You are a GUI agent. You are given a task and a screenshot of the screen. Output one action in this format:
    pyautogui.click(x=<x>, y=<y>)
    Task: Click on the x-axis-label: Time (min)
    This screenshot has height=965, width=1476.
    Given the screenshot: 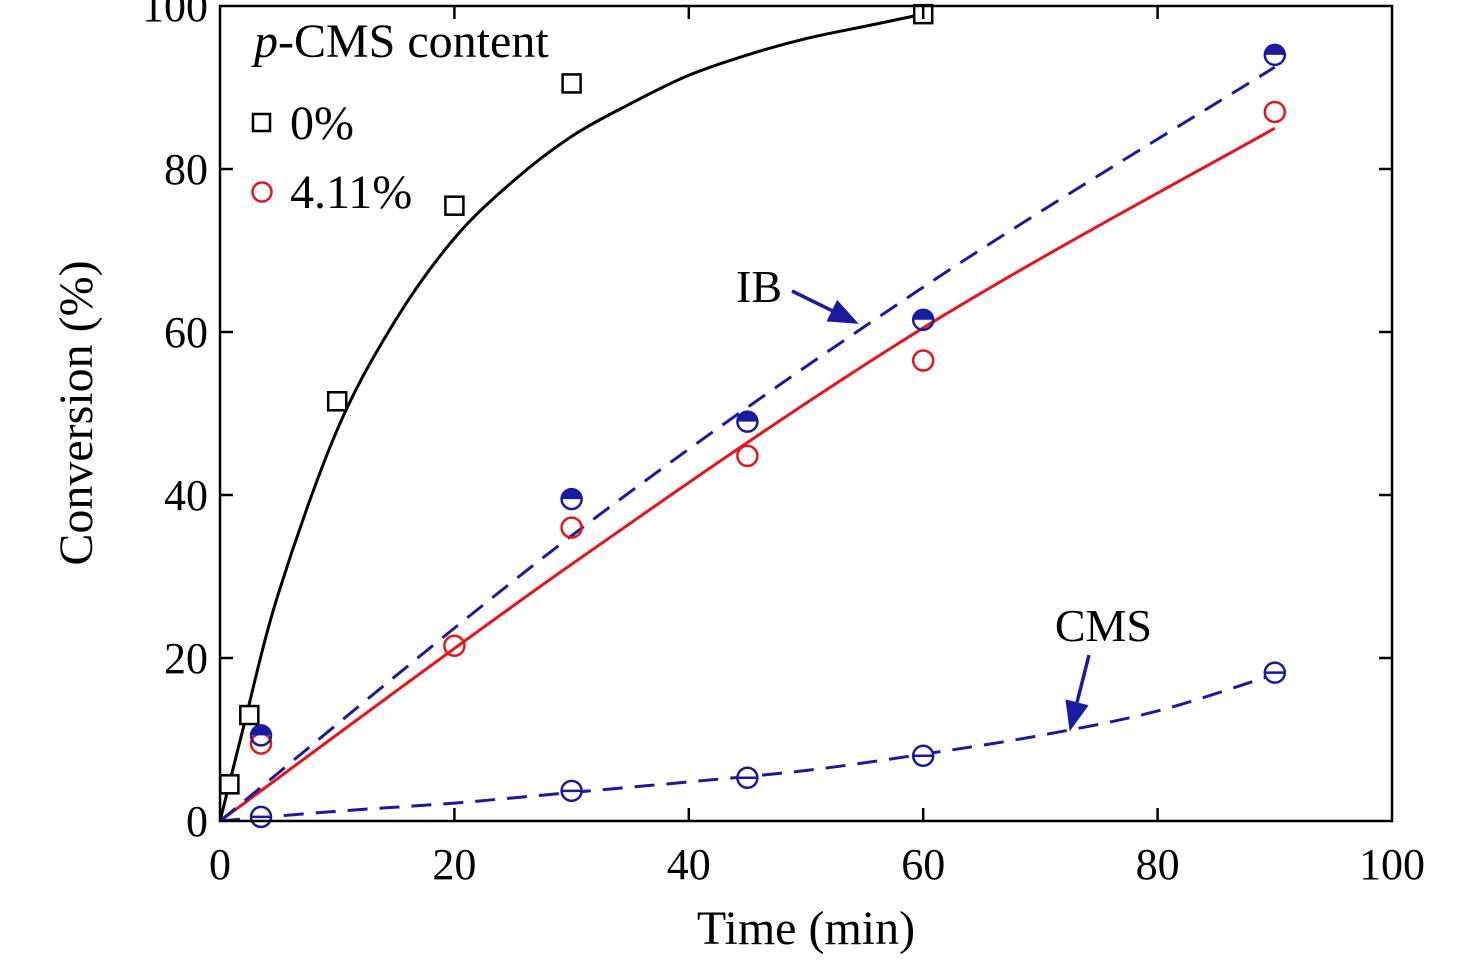 What is the action you would take?
    pyautogui.click(x=806, y=928)
    